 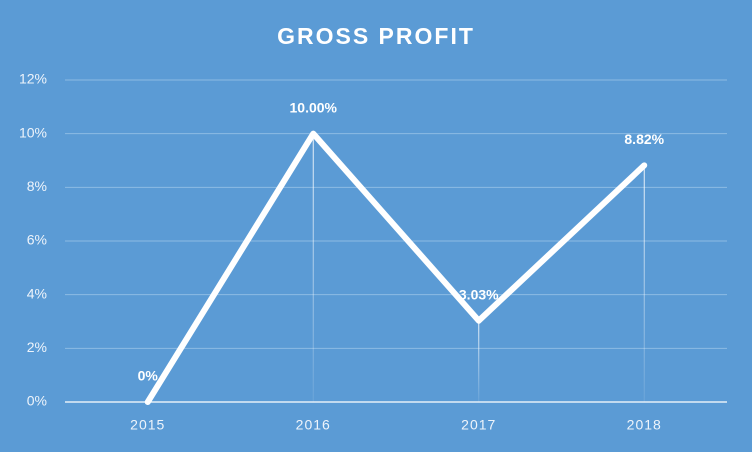 I want to click on y-tick-label: 6%, so click(x=37, y=240).